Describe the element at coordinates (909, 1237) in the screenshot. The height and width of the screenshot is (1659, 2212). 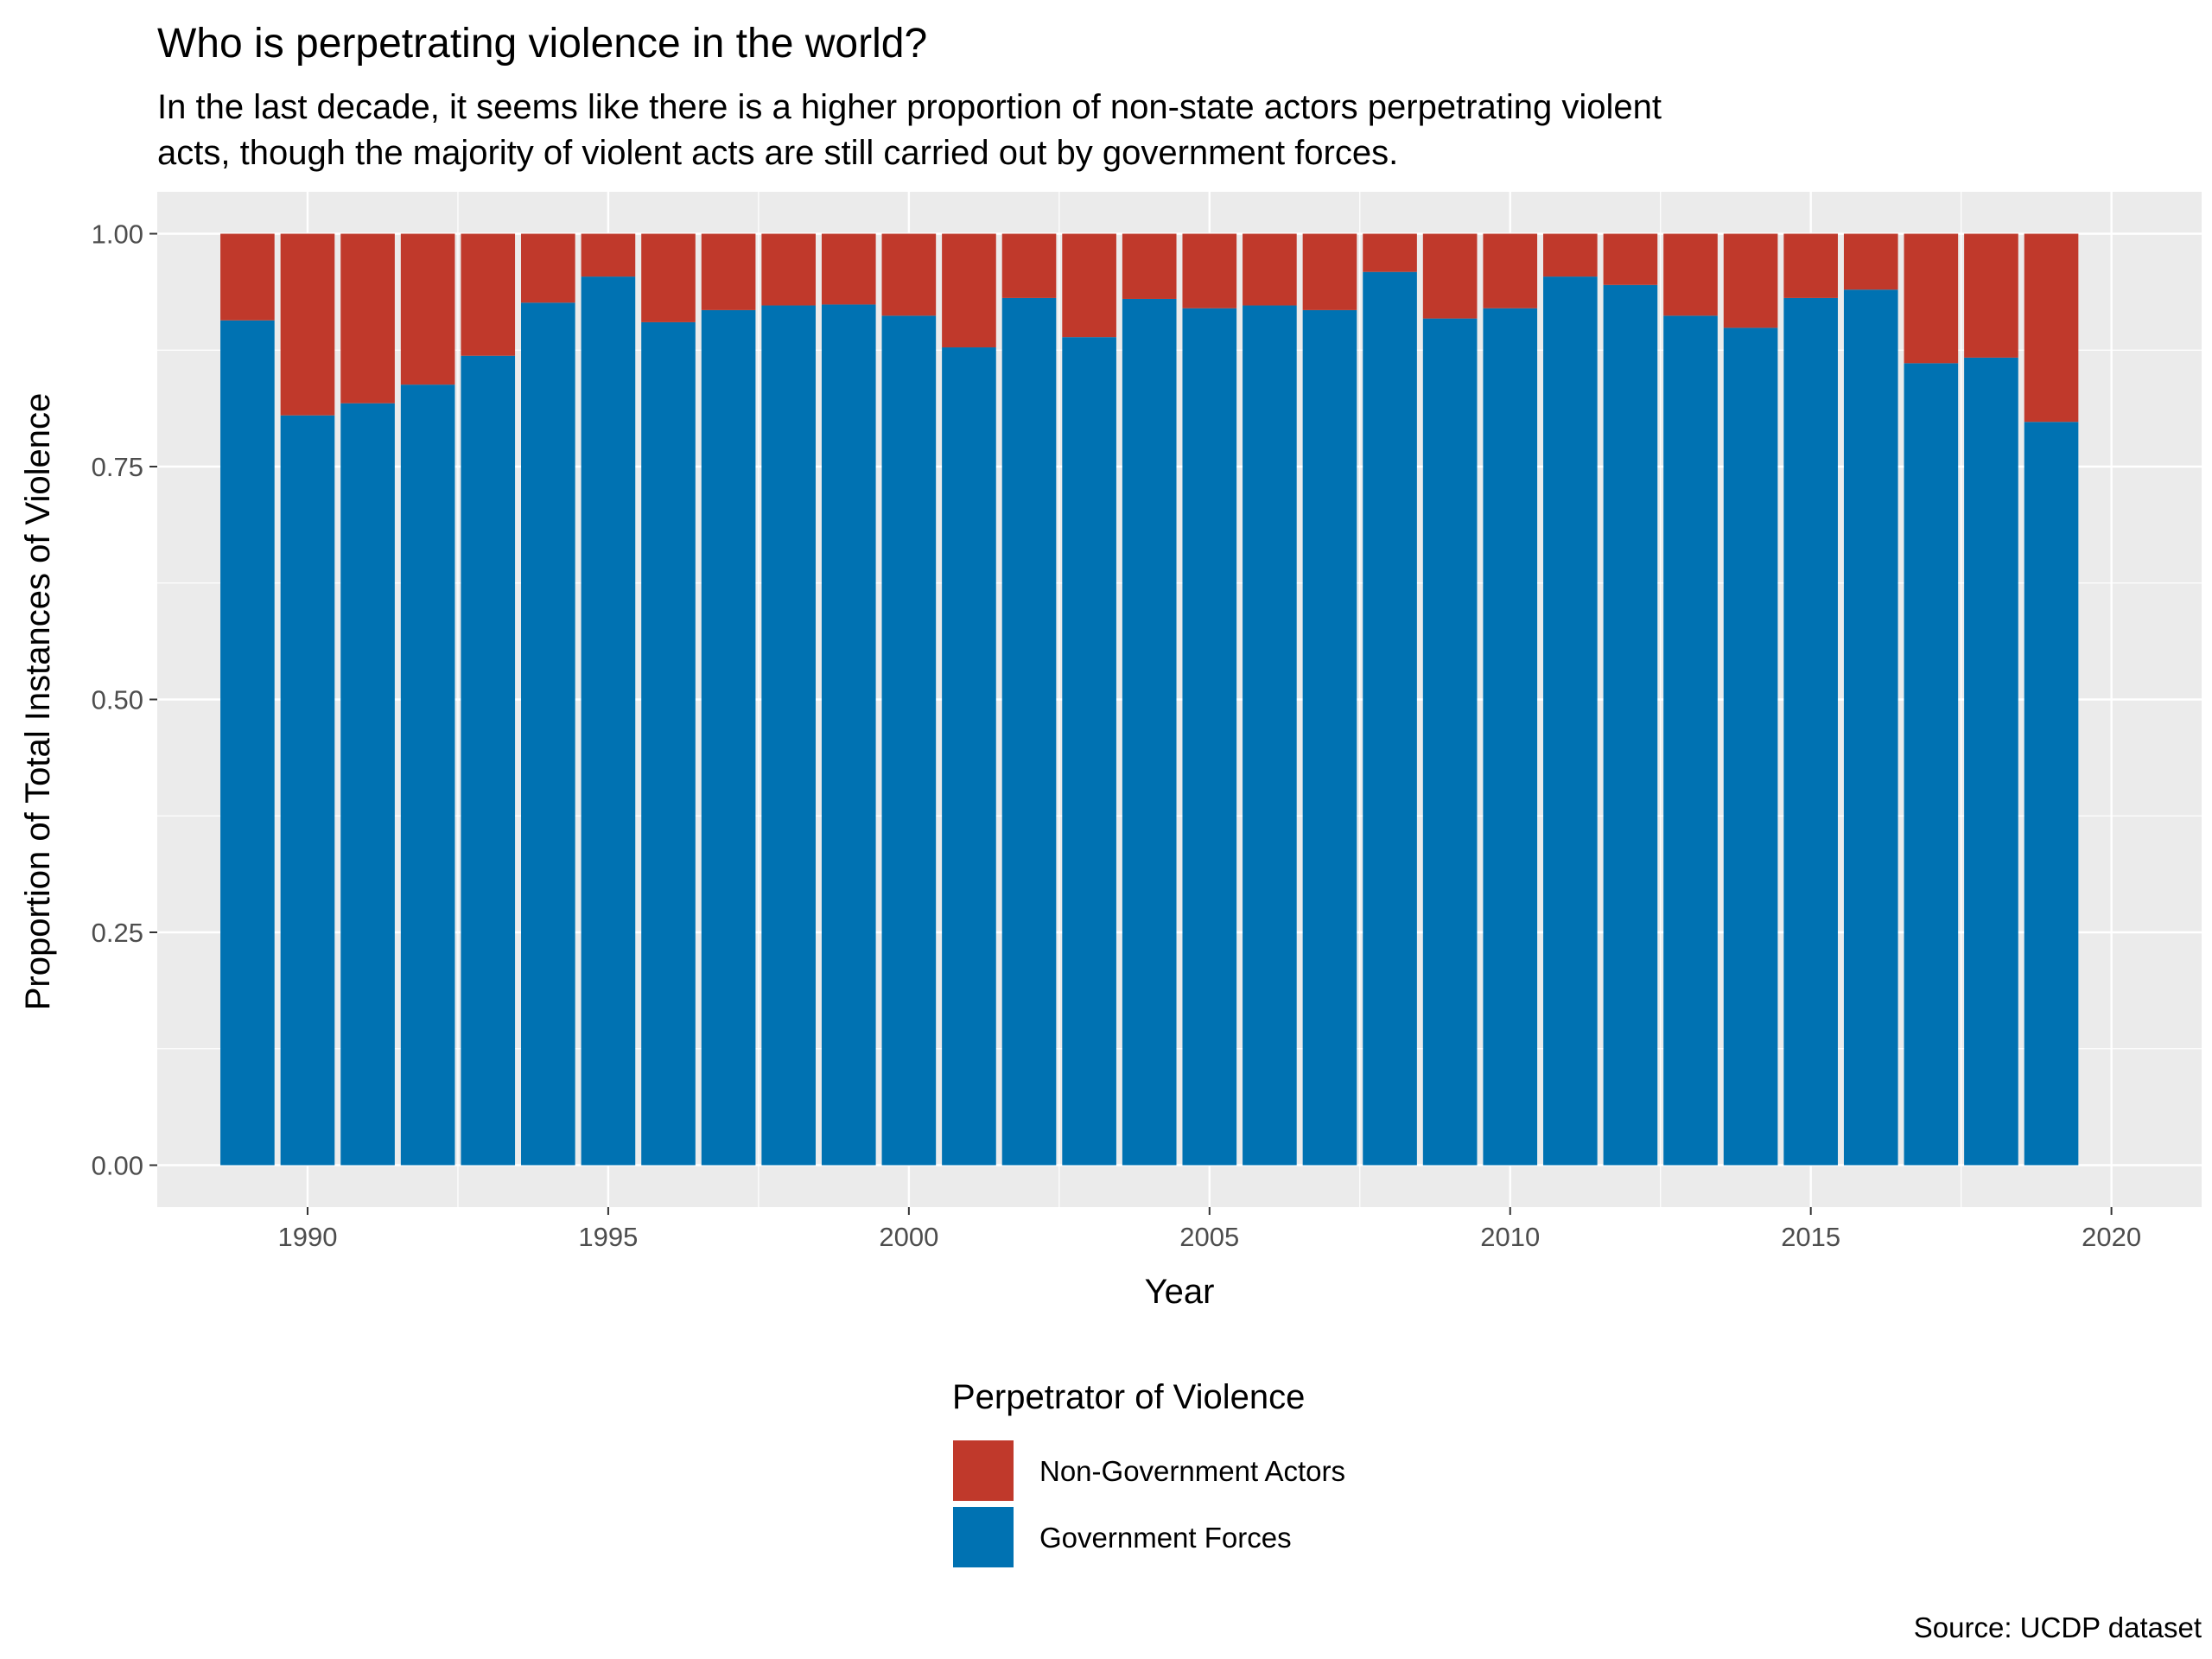
I see `x-tick-label: 2000` at that location.